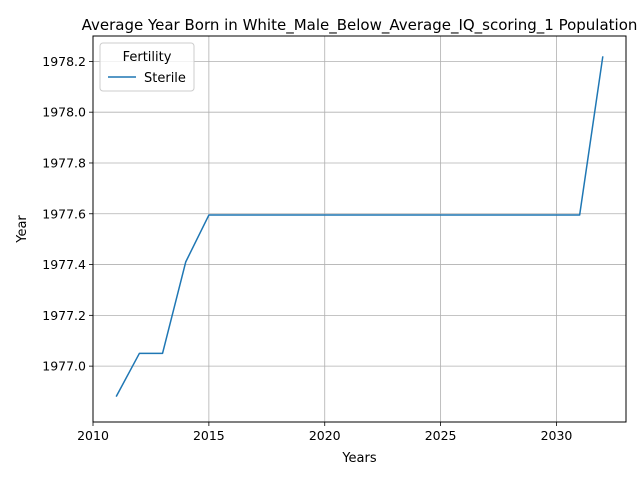 The height and width of the screenshot is (480, 640). I want to click on x-tick-label: 2030, so click(557, 435).